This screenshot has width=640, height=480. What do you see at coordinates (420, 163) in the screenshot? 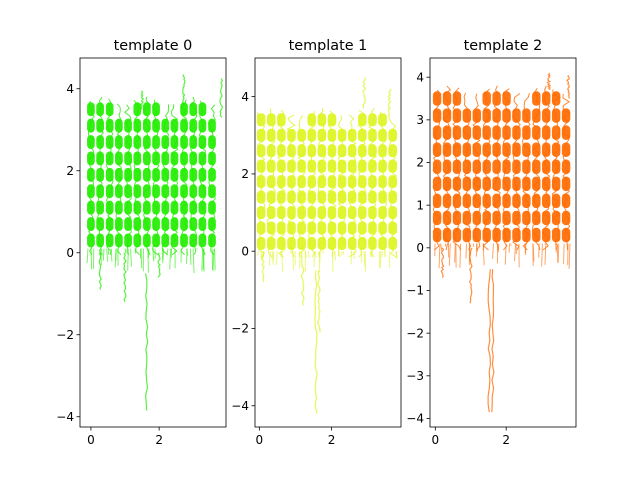
I see `y-tick-label: 2` at bounding box center [420, 163].